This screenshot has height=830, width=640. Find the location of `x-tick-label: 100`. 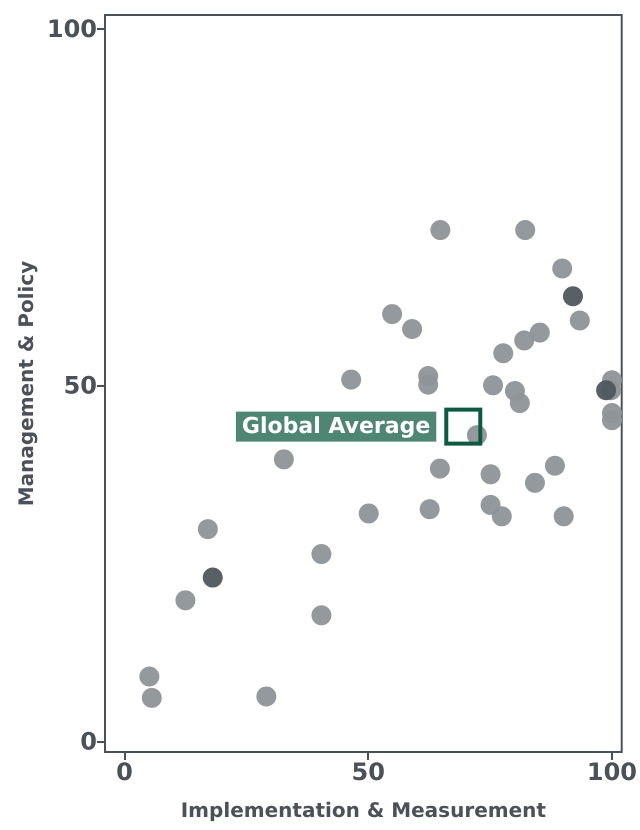

x-tick-label: 100 is located at coordinates (612, 772).